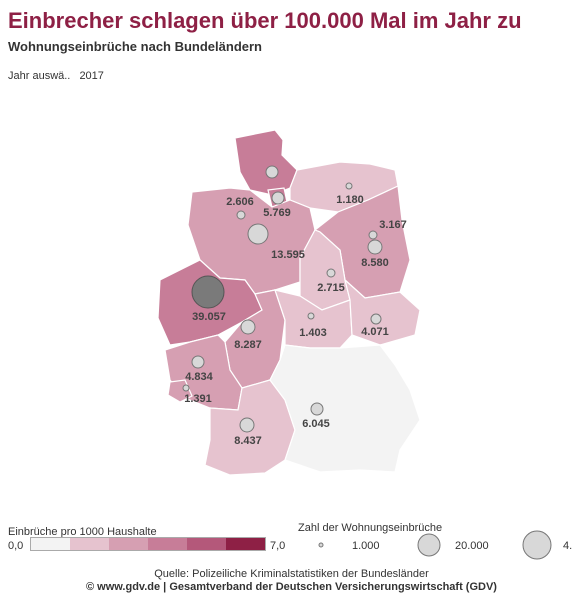  Describe the element at coordinates (382, 312) in the screenshot. I see `state-sn` at that location.